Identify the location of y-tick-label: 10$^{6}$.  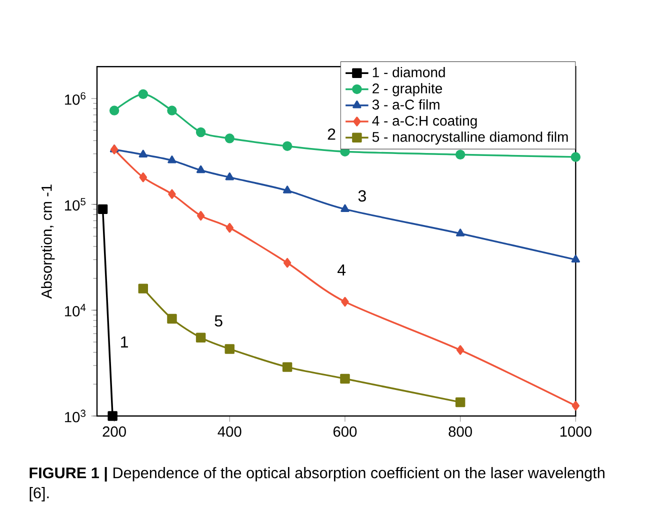
(75, 98).